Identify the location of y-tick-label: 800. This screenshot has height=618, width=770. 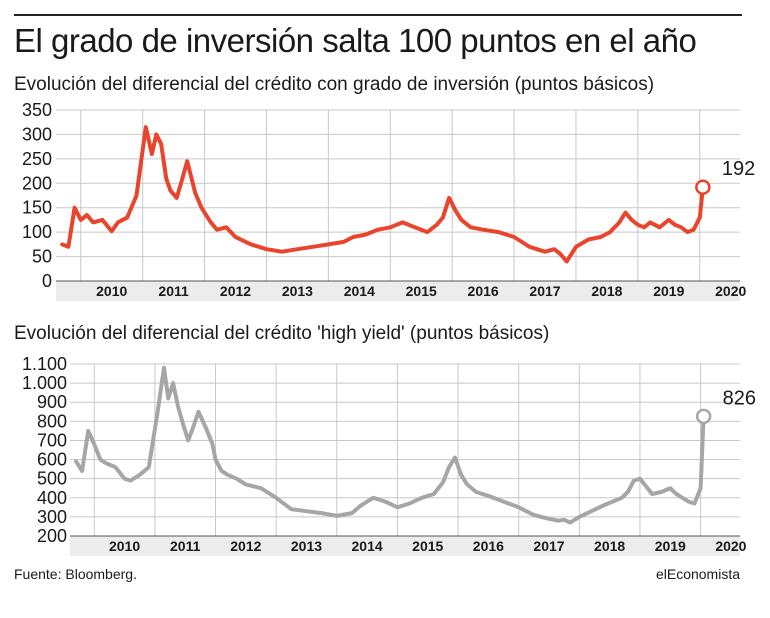
(52, 421).